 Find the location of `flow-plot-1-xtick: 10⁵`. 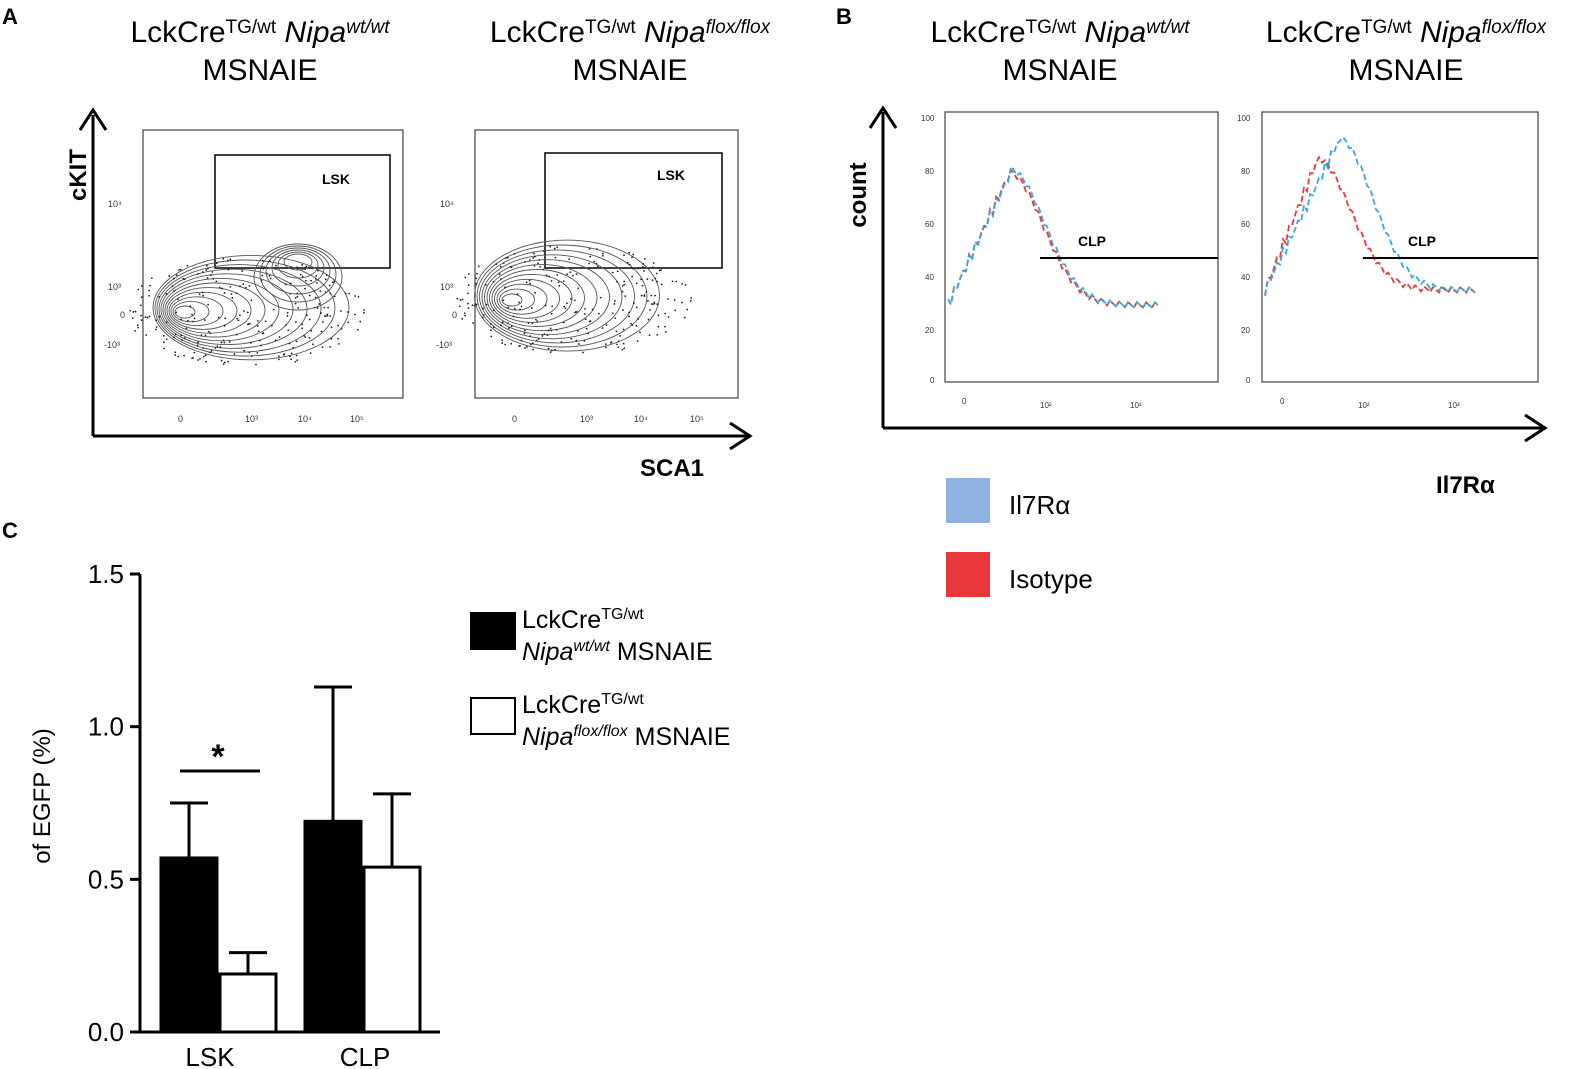

flow-plot-1-xtick: 10⁵ is located at coordinates (357, 419).